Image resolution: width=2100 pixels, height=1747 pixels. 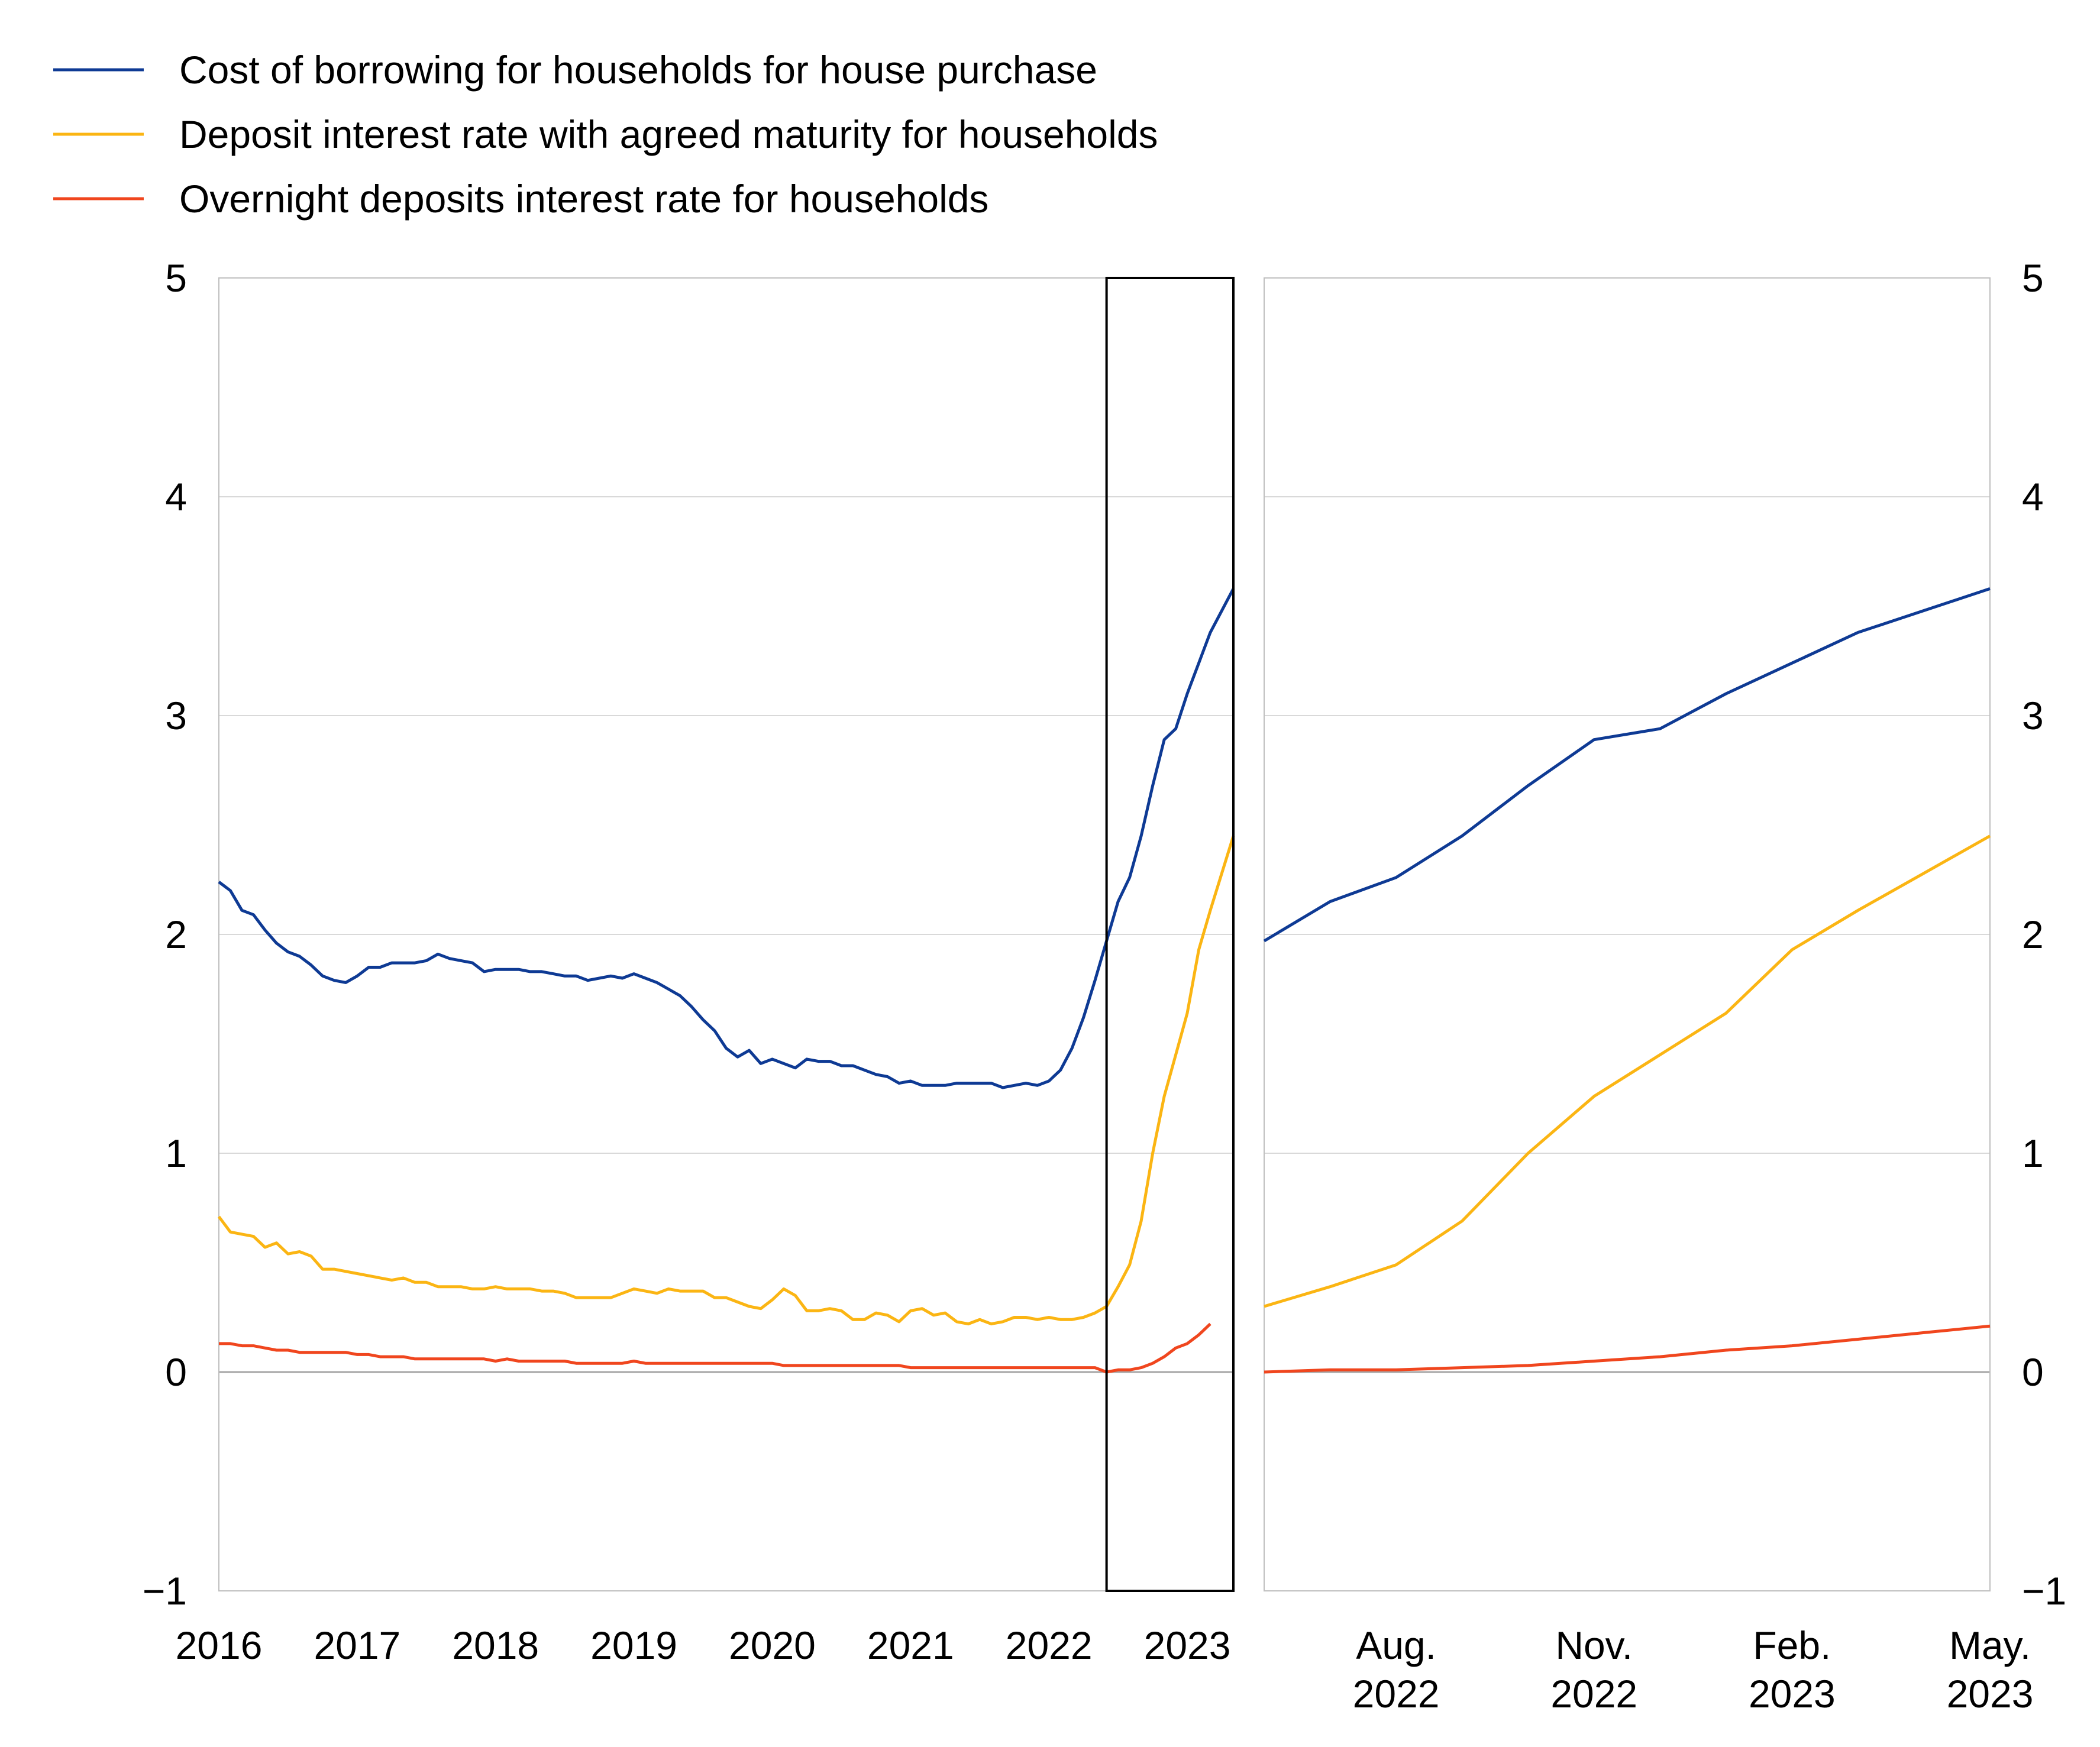 What do you see at coordinates (495, 1645) in the screenshot?
I see `x-tick-label: 2018` at bounding box center [495, 1645].